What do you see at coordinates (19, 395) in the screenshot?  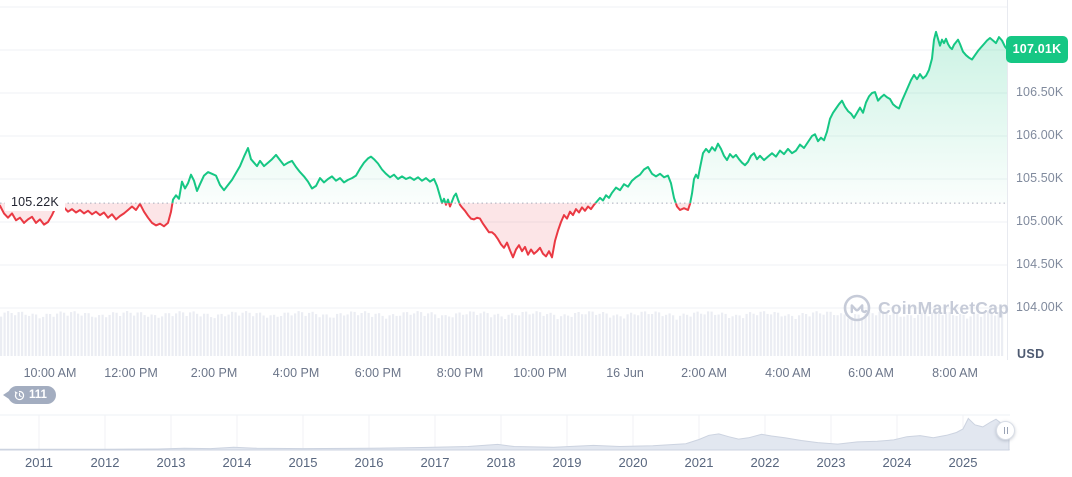 I see `history-clock-icon` at bounding box center [19, 395].